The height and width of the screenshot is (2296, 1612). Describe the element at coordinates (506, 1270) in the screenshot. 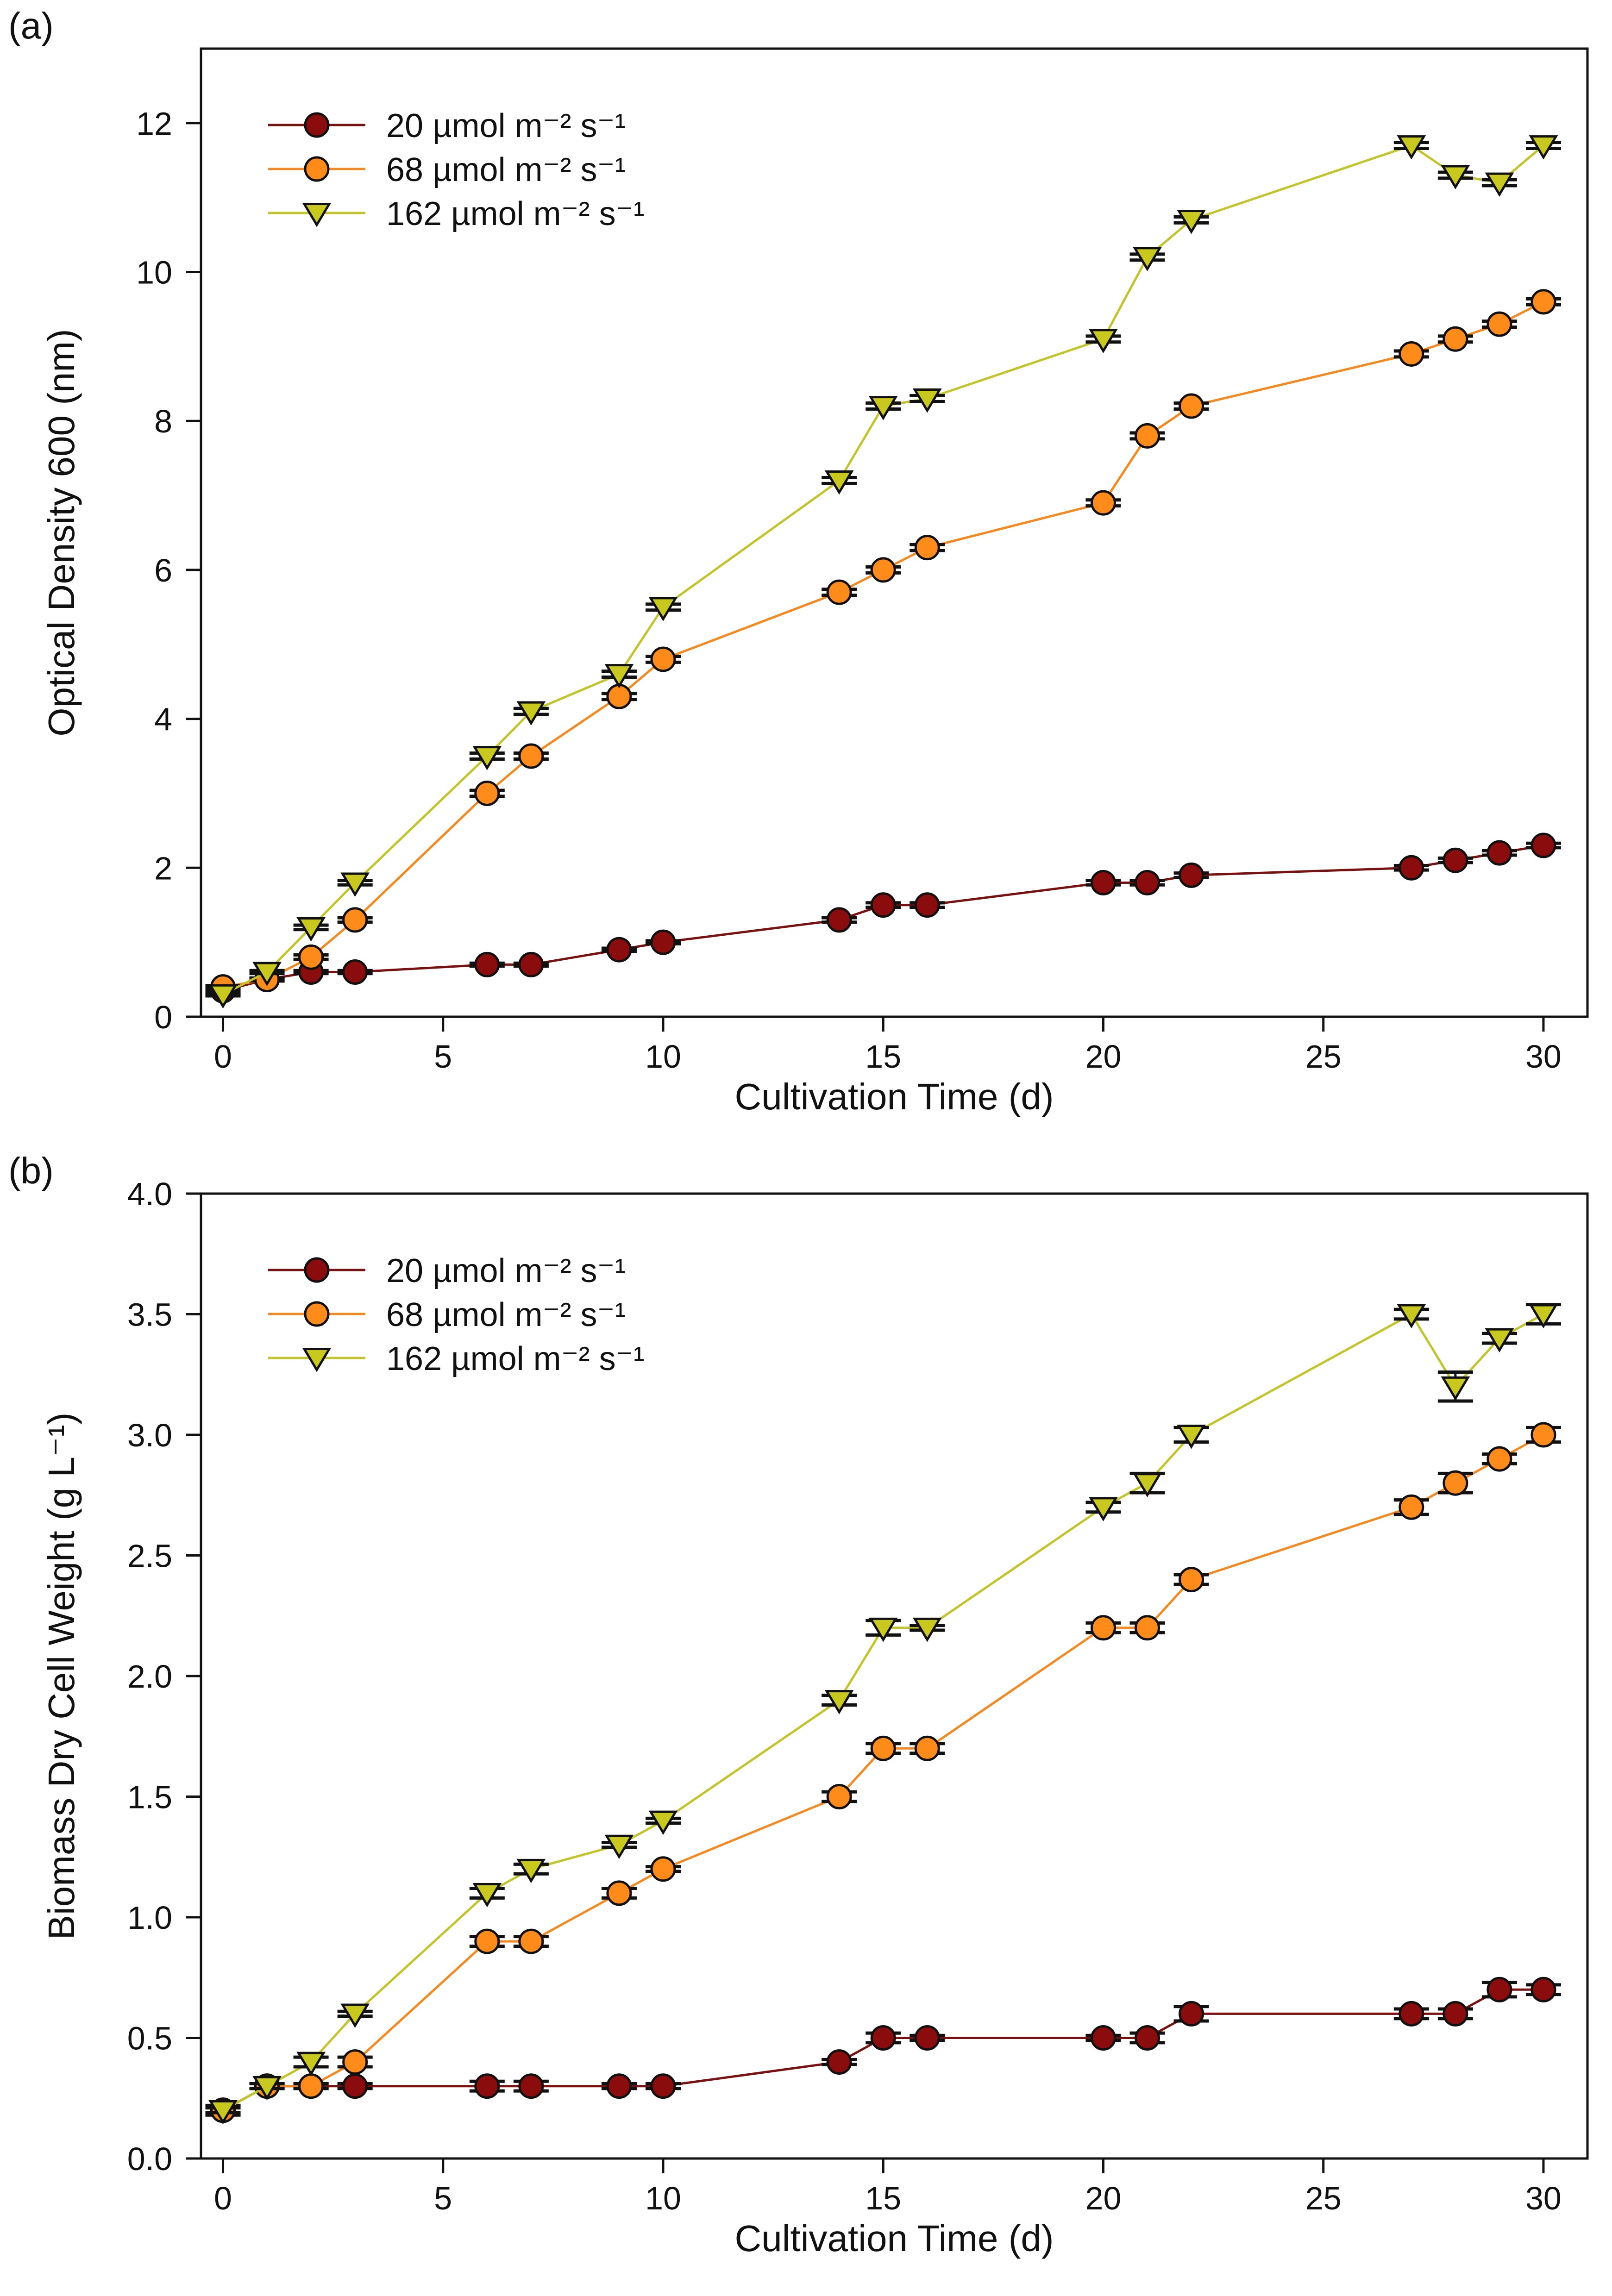

I see `legend-label: 20 µmol m⁻² s⁻¹` at that location.